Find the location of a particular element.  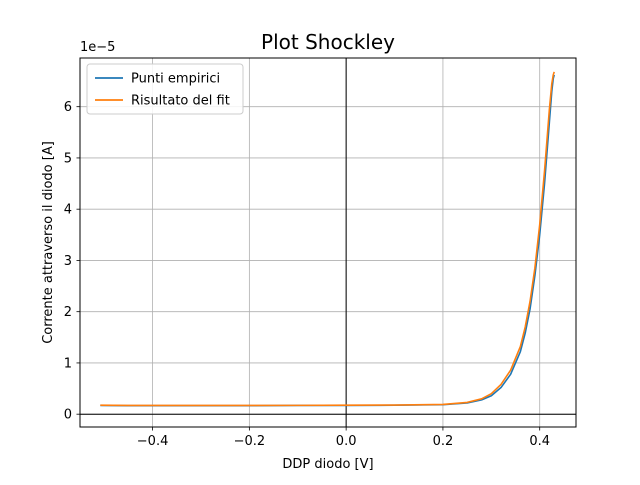

y-axis-label: Corrente attraverso il diodo [A] is located at coordinates (48, 242).